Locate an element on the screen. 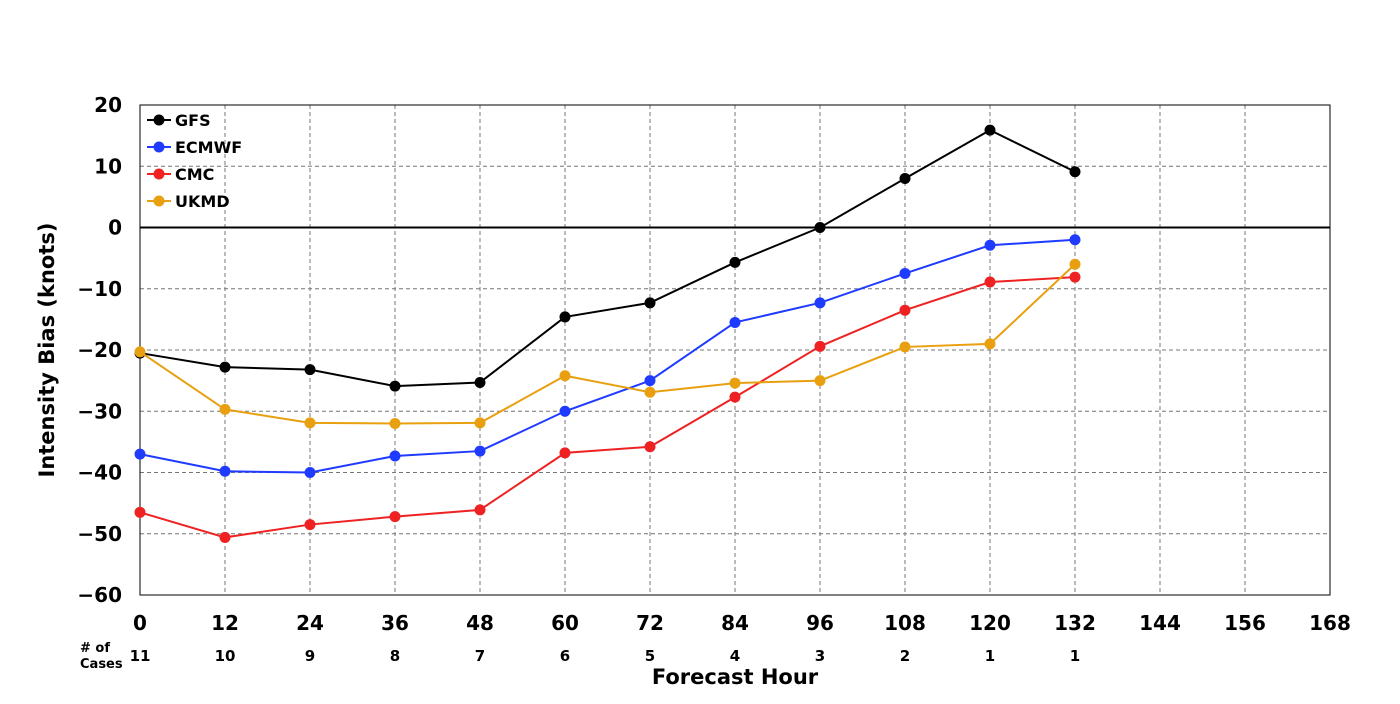 The height and width of the screenshot is (704, 1400). legend-label: CMC is located at coordinates (194, 174).